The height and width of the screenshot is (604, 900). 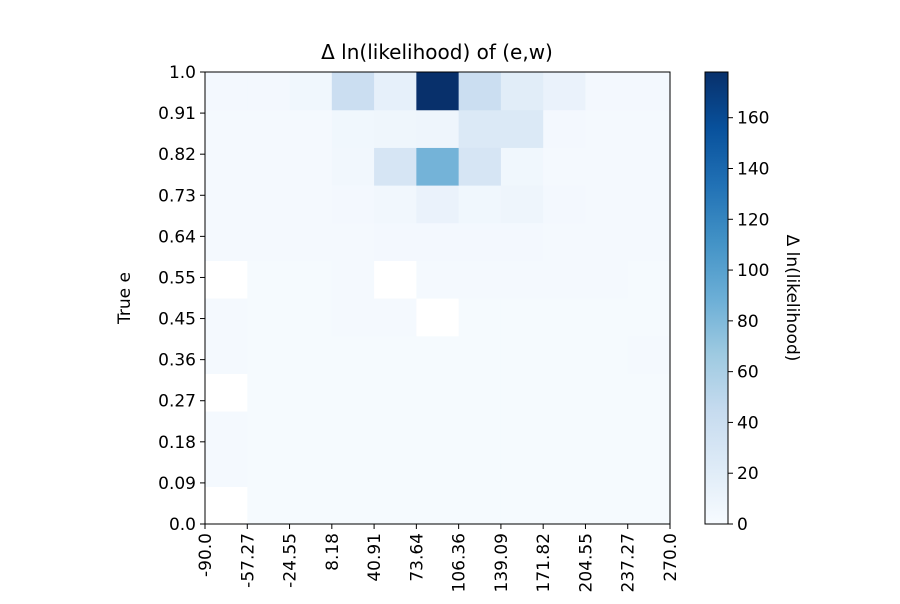 What do you see at coordinates (177, 484) in the screenshot?
I see `y-tick-label: 0.09` at bounding box center [177, 484].